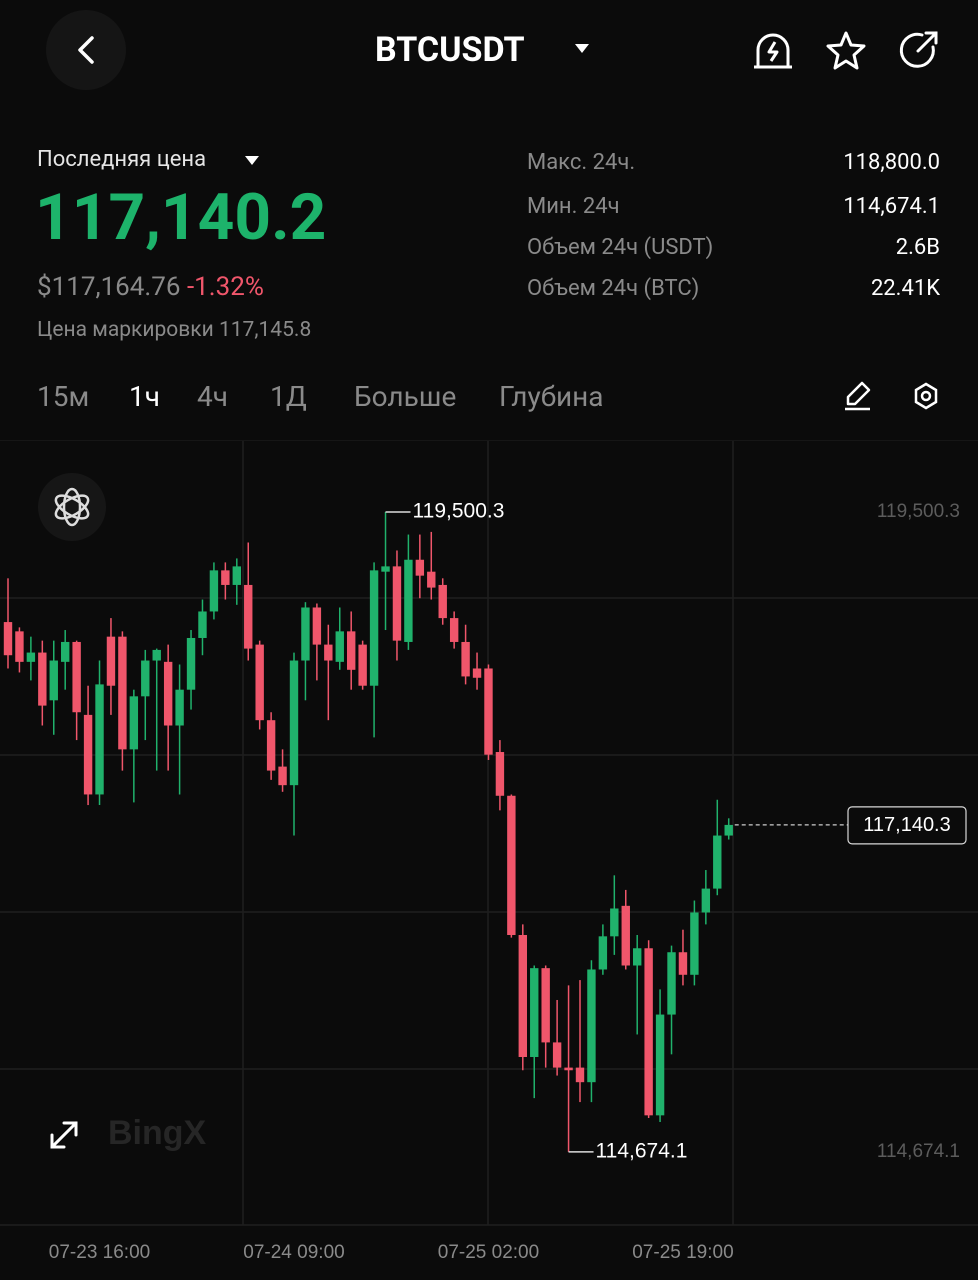 The height and width of the screenshot is (1280, 978). Describe the element at coordinates (846, 50) in the screenshot. I see `favorite-icon` at that location.